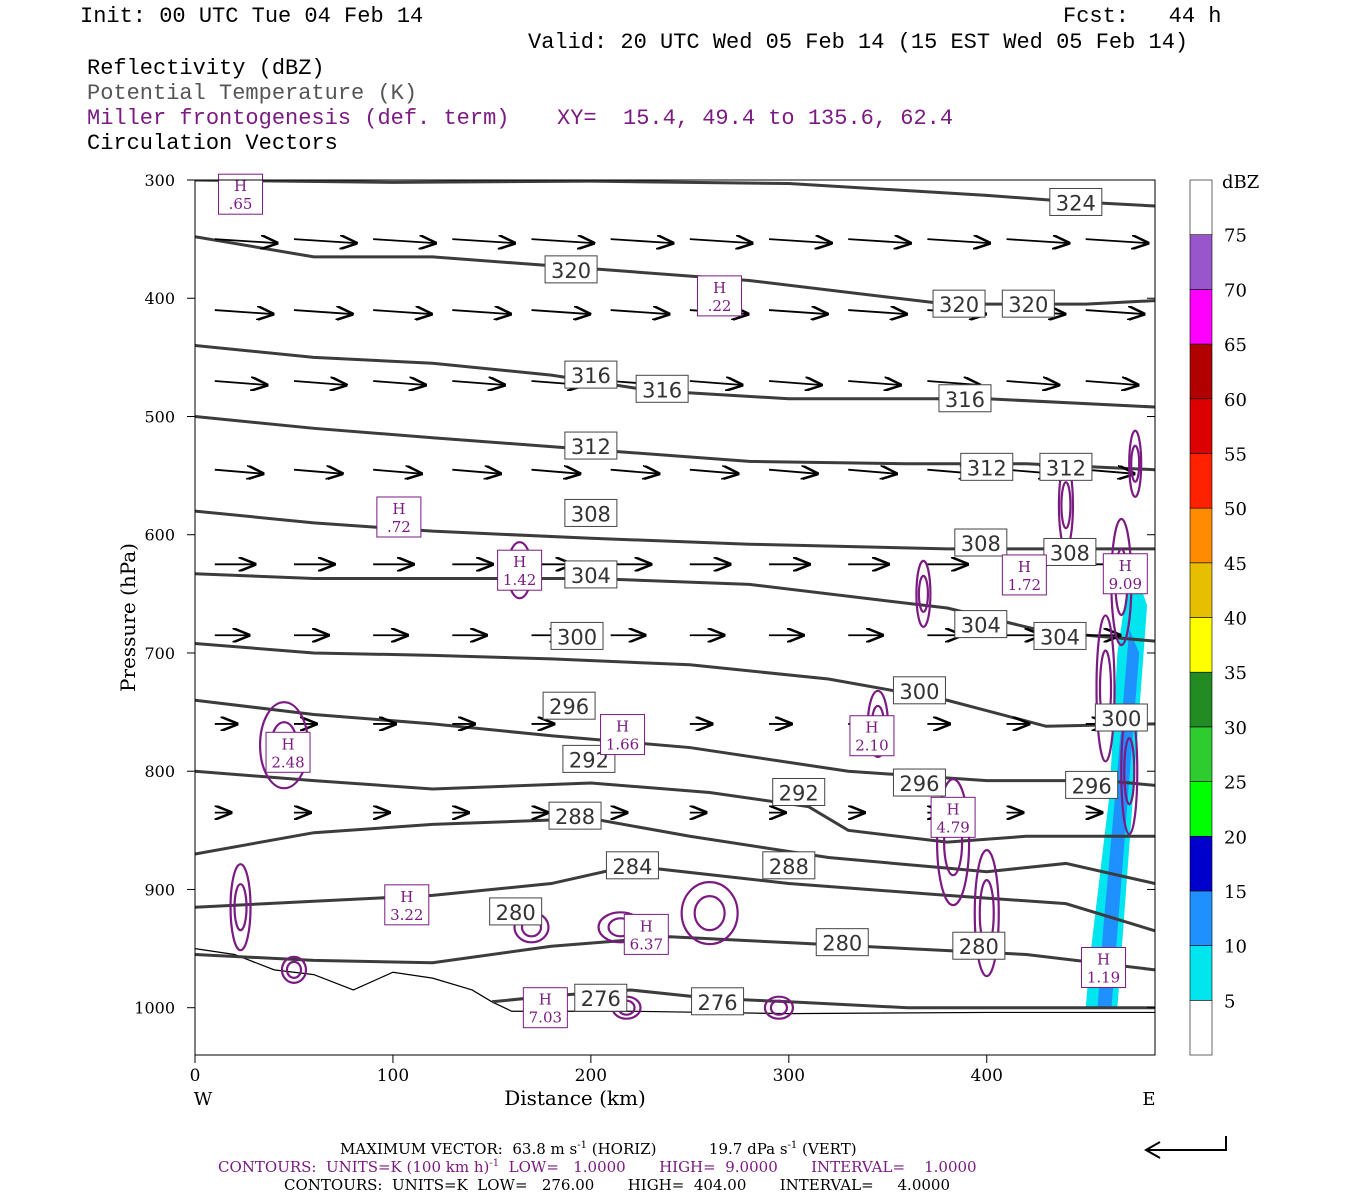  What do you see at coordinates (1240, 182) in the screenshot?
I see `colorbar-unit: dBZ` at bounding box center [1240, 182].